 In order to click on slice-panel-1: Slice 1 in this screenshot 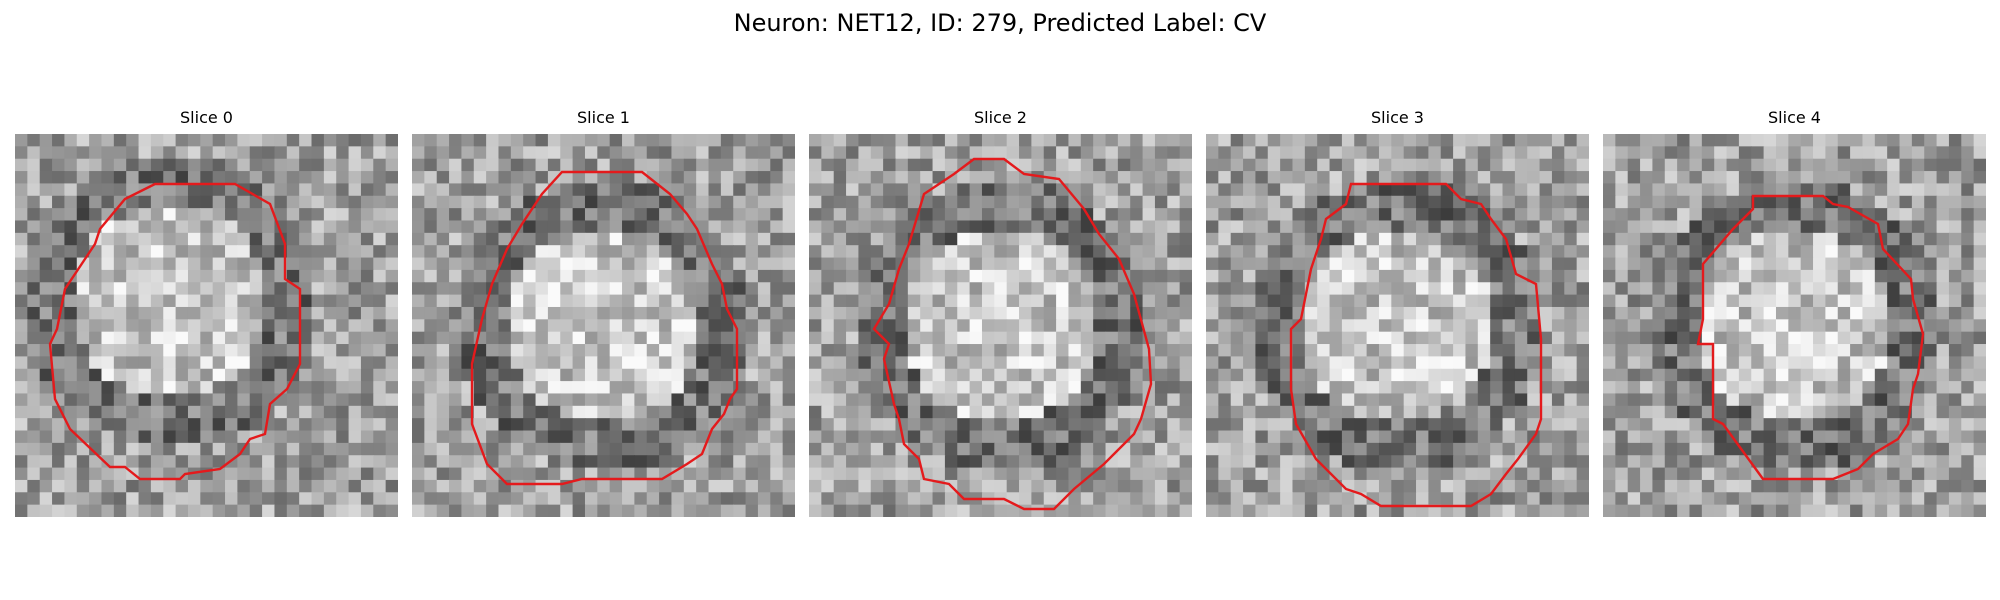, I will do `click(603, 312)`.